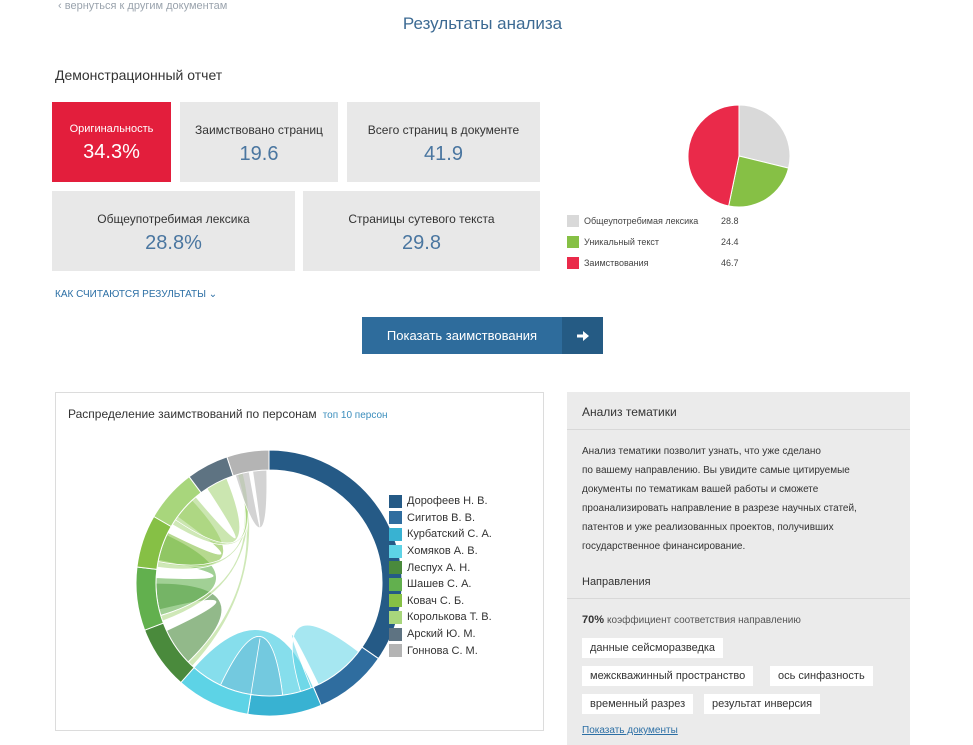 Image resolution: width=973 pixels, height=745 pixels. I want to click on chord-legend-item: Дорофеев Н. В., so click(440, 501).